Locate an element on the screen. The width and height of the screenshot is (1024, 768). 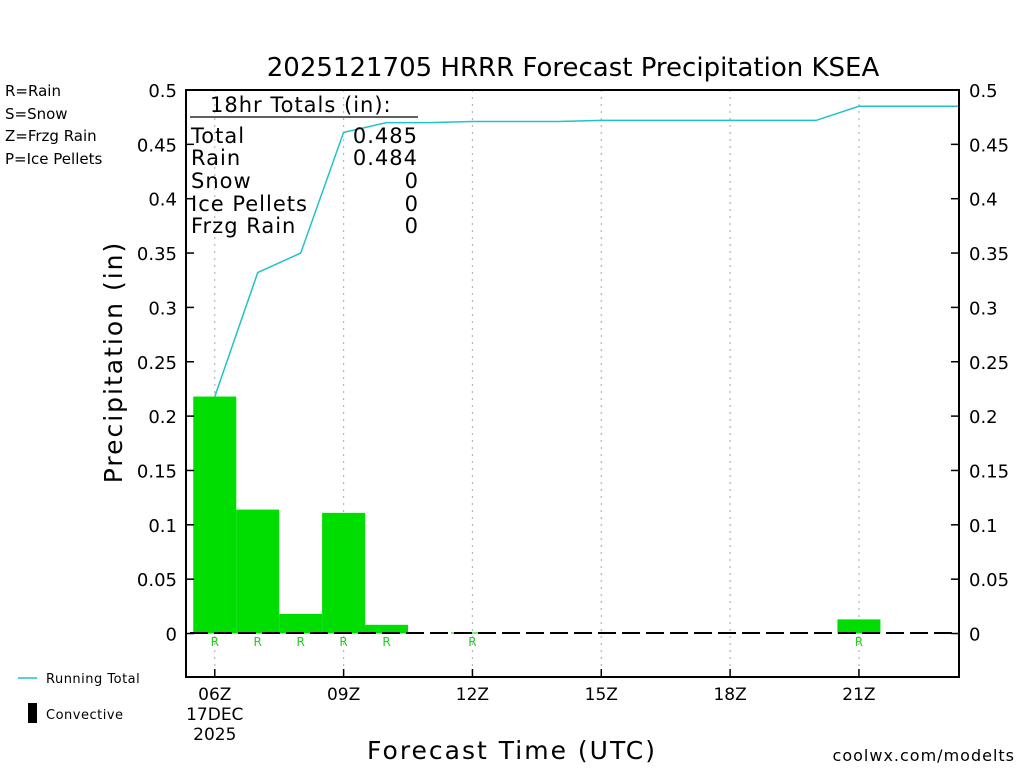
x-tick-label-18Z: 18Z is located at coordinates (729, 695).